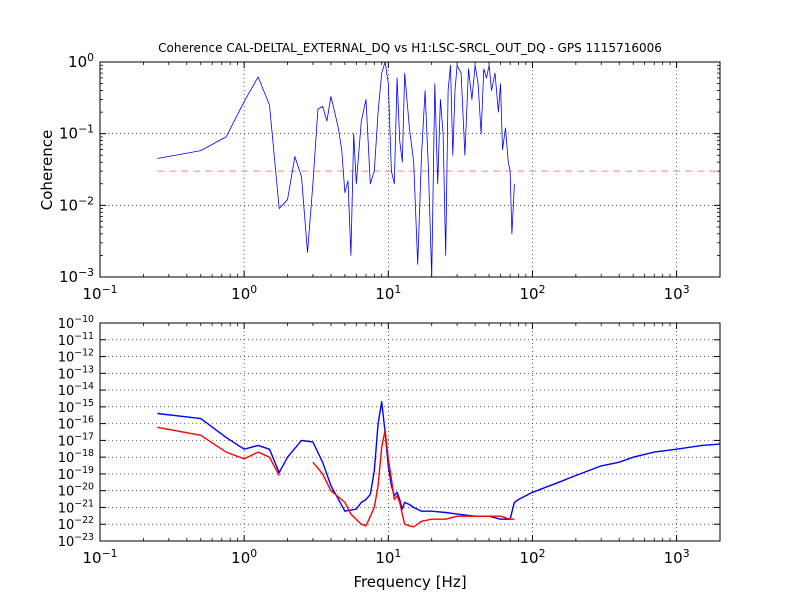 The height and width of the screenshot is (600, 800). Describe the element at coordinates (76, 133) in the screenshot. I see `y-tick-label: 10⁻¹` at that location.